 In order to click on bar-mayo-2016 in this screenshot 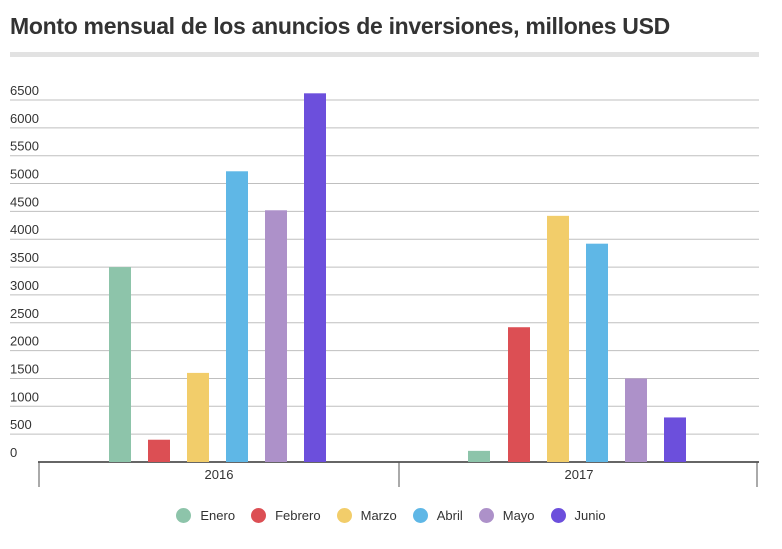, I will do `click(276, 336)`.